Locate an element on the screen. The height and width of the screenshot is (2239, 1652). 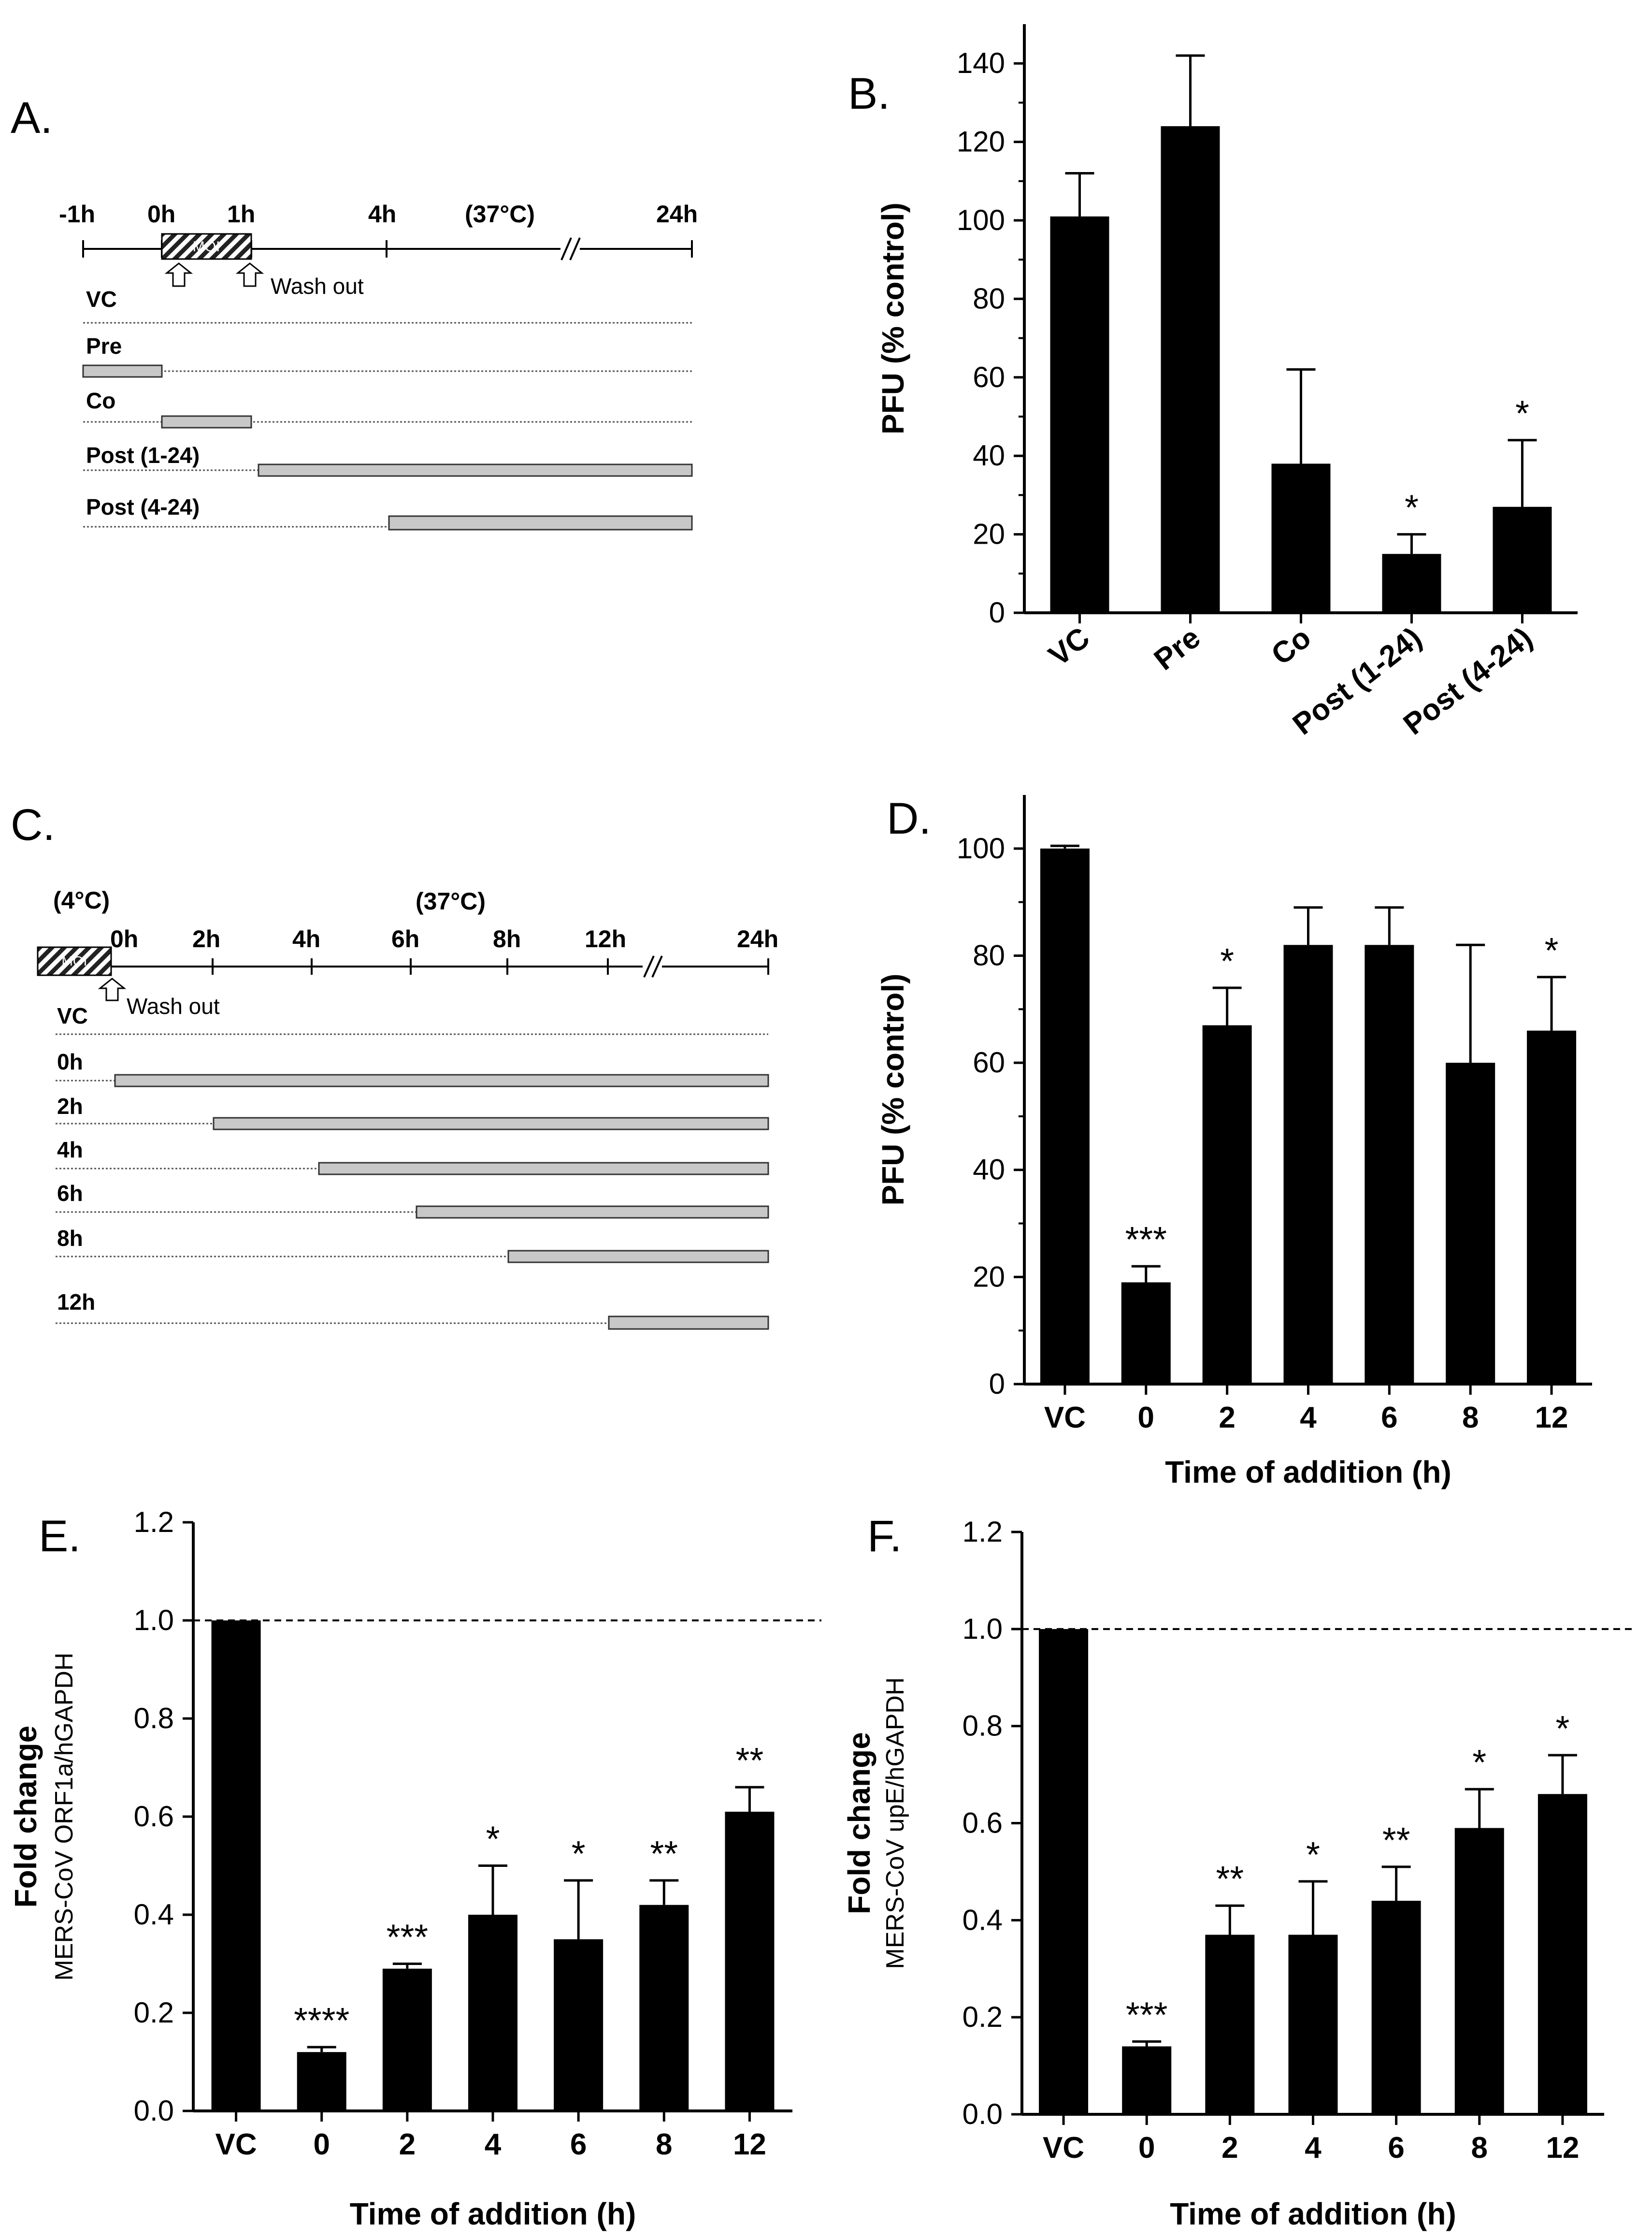
panel-c-time-label: 12h is located at coordinates (605, 939).